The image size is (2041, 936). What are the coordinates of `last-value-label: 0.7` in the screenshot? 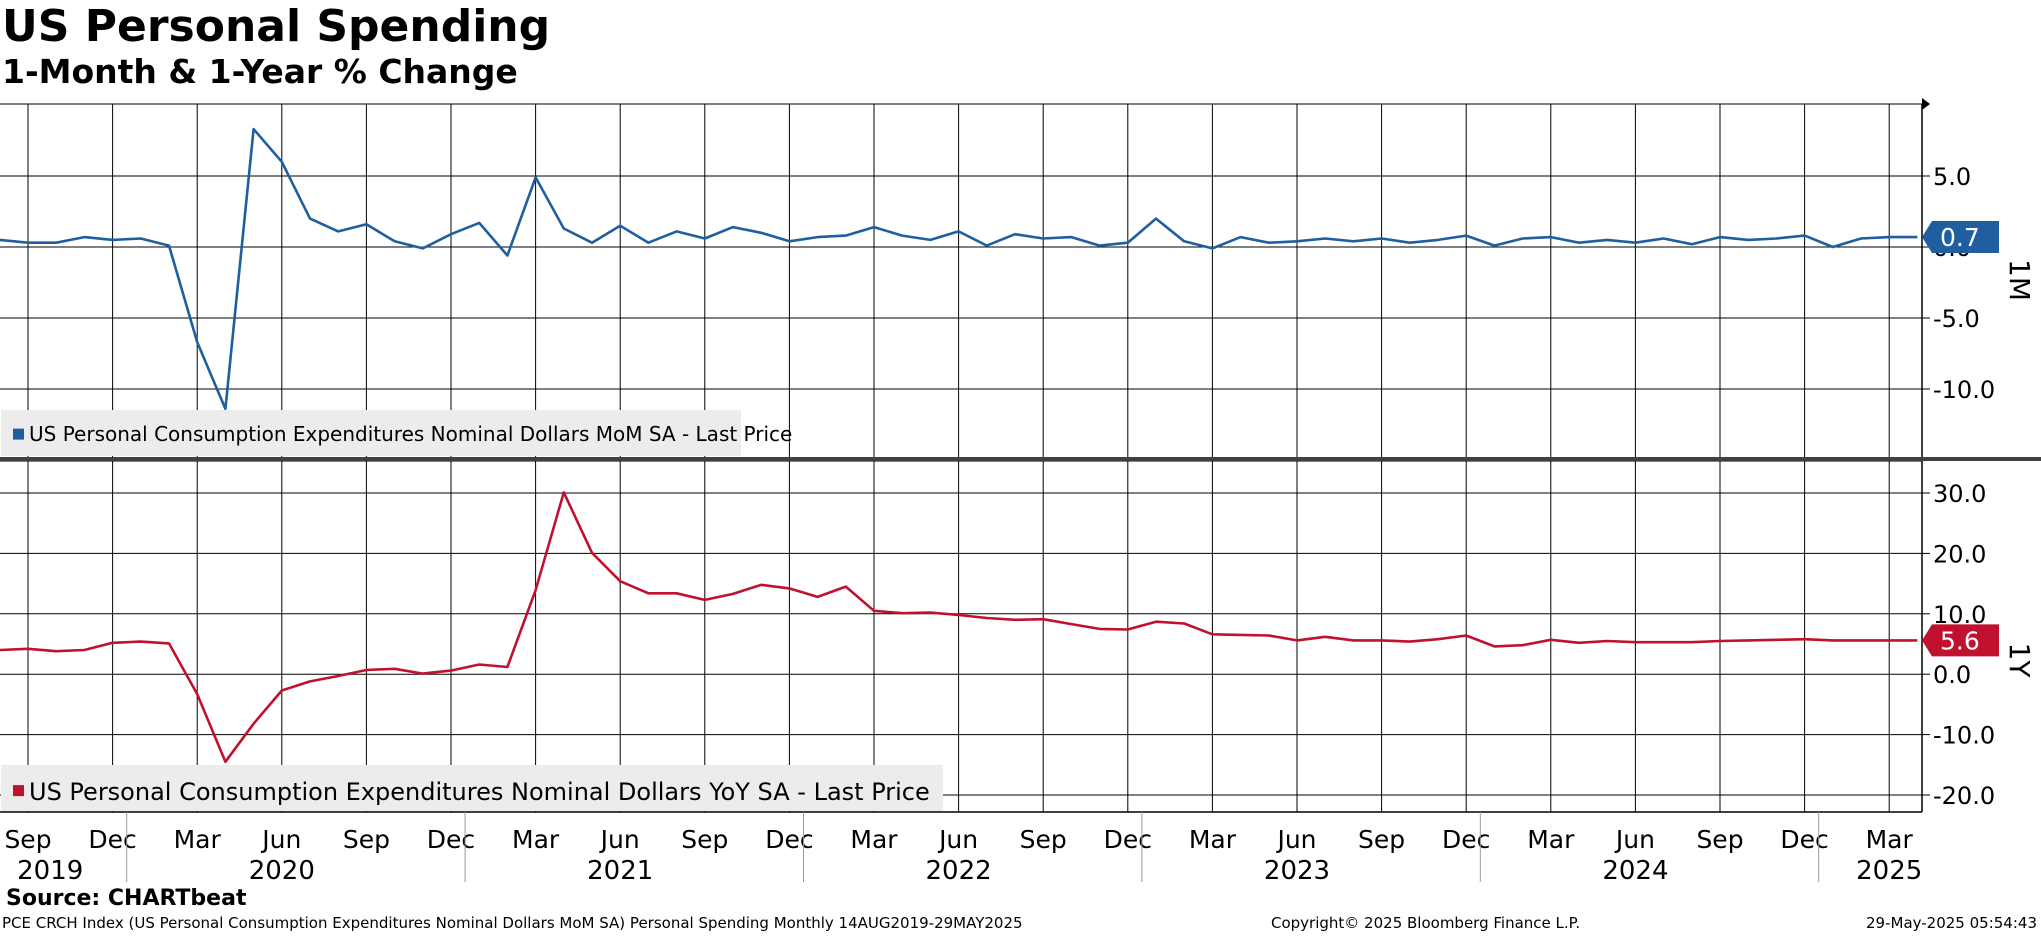 It's located at (1960, 237).